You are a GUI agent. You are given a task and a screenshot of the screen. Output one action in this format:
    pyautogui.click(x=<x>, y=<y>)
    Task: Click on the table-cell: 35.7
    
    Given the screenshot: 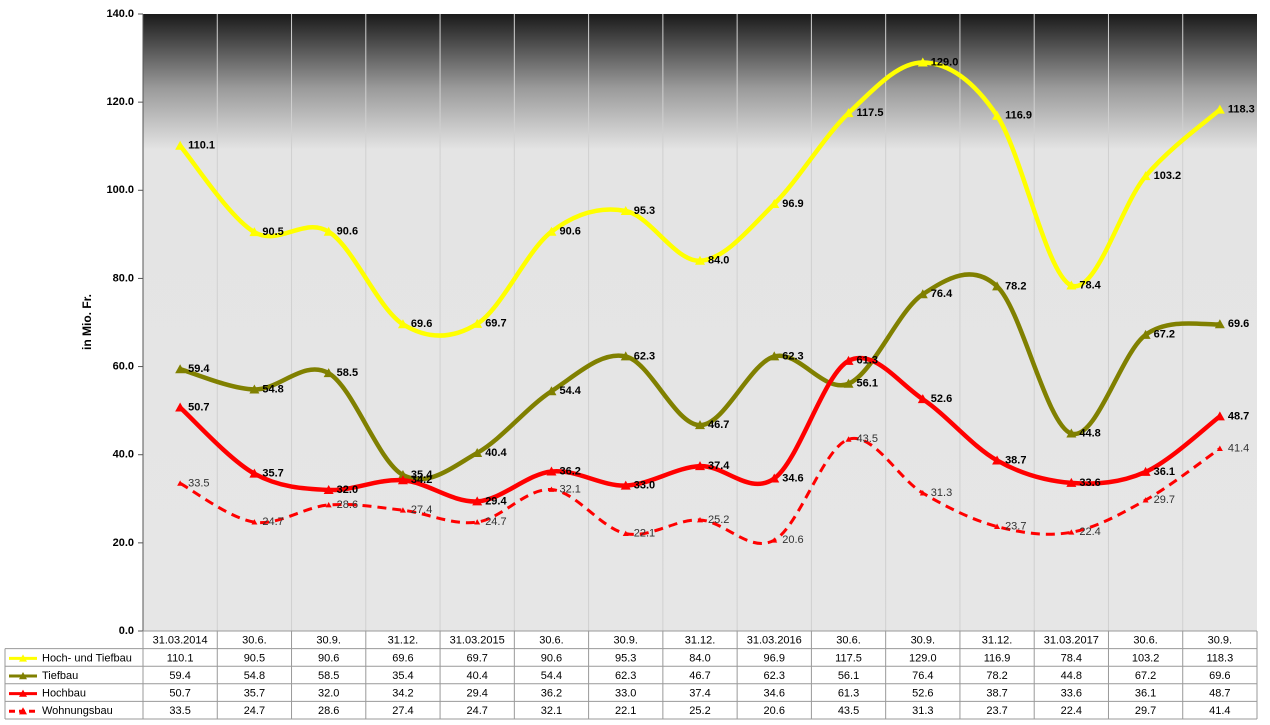 What is the action you would take?
    pyautogui.click(x=254, y=694)
    